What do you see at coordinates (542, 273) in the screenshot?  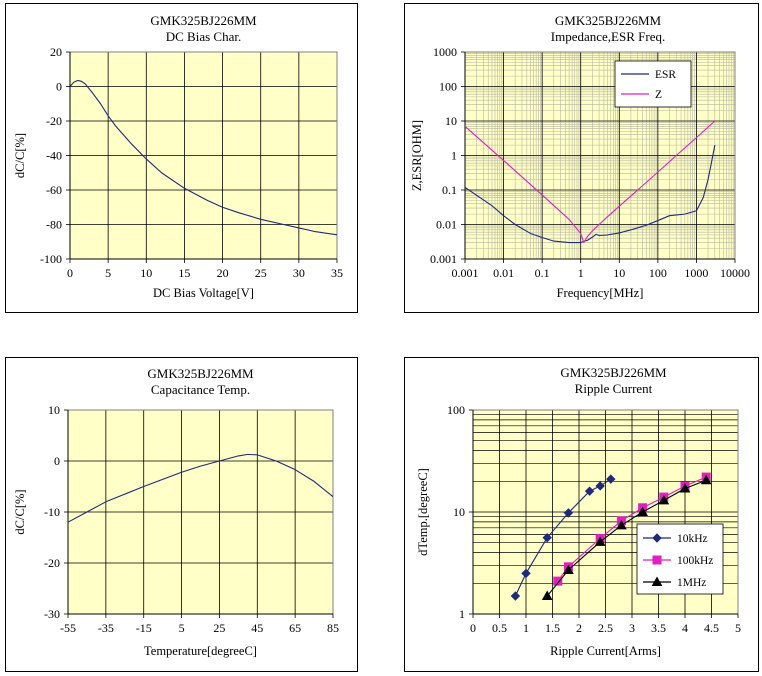 I see `x-tick-label: 0.1` at bounding box center [542, 273].